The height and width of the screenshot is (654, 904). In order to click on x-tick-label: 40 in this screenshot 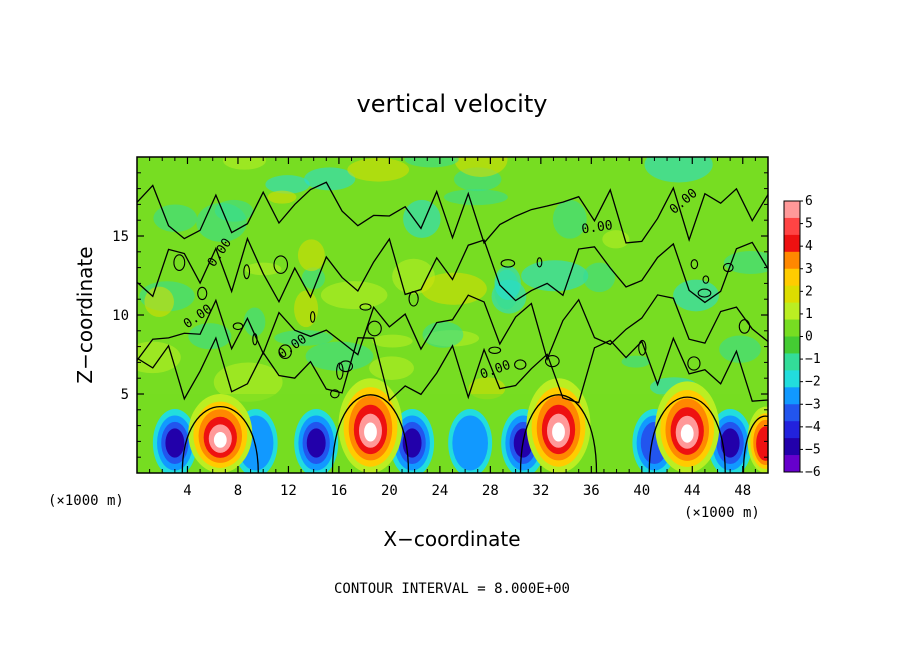, I will do `click(641, 491)`.